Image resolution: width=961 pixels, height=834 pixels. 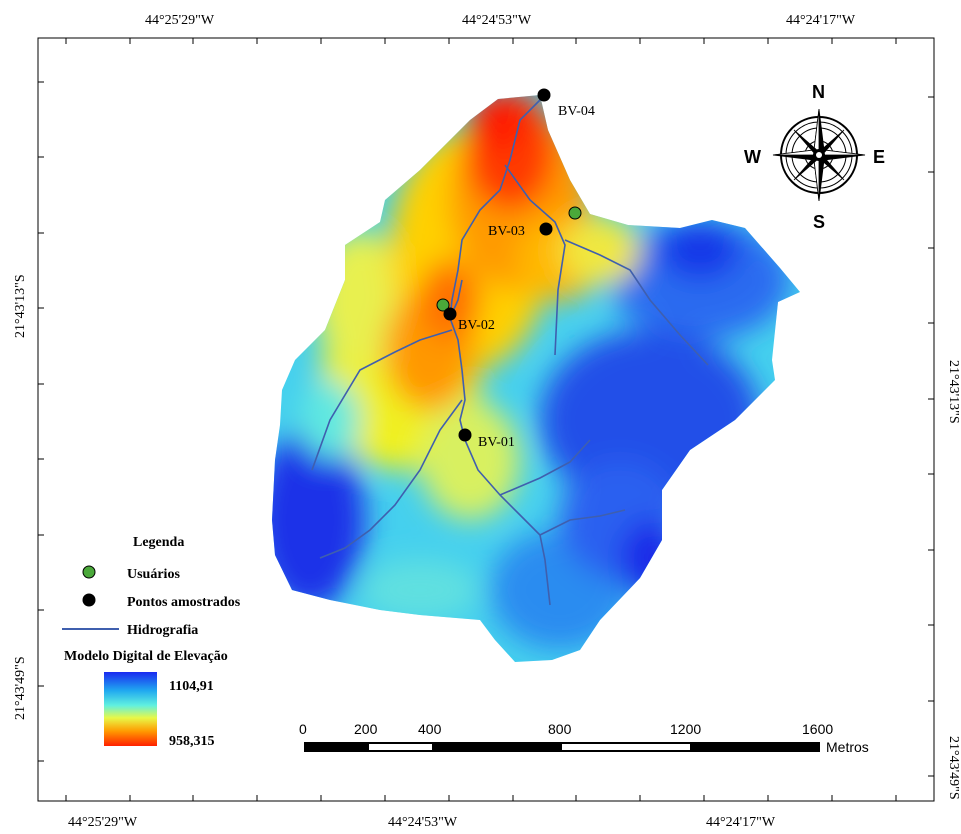 What do you see at coordinates (192, 741) in the screenshot?
I see `legend-dem-min: 958,315` at bounding box center [192, 741].